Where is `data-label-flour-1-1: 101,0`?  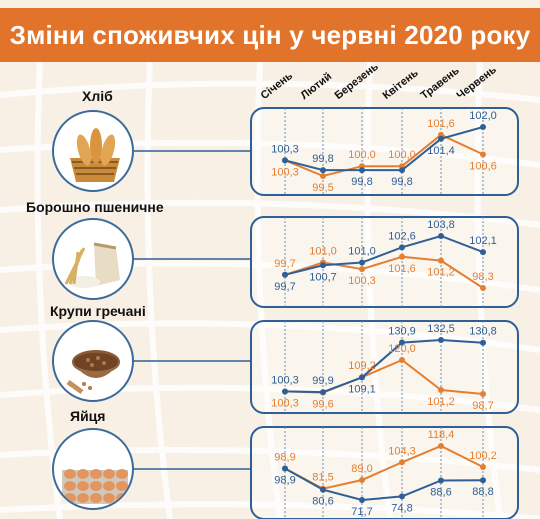 data-label-flour-1-1: 101,0 is located at coordinates (323, 251).